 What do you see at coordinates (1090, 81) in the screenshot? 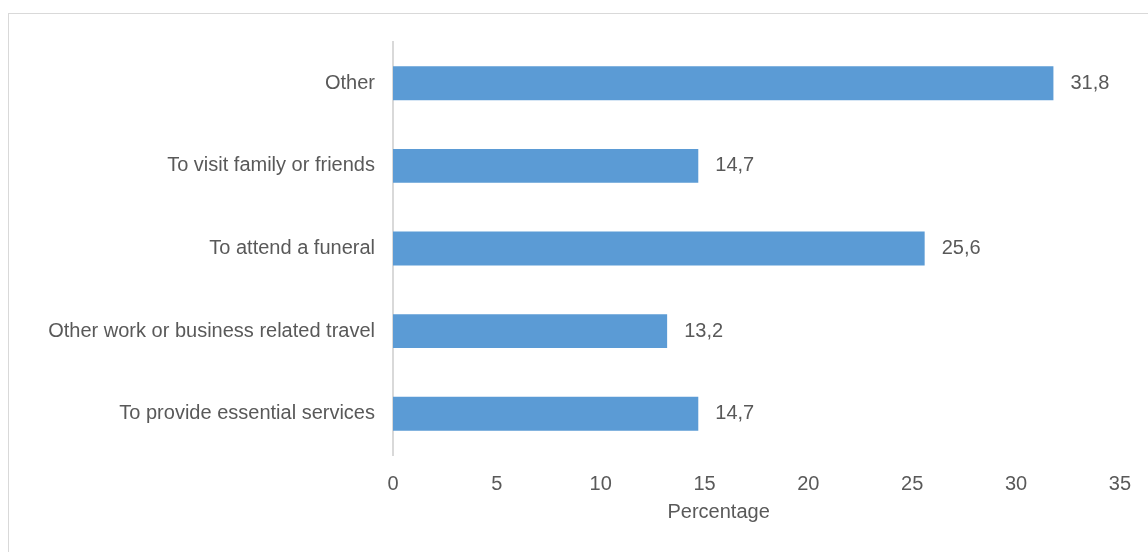
I see `data-label: 31,8` at bounding box center [1090, 81].